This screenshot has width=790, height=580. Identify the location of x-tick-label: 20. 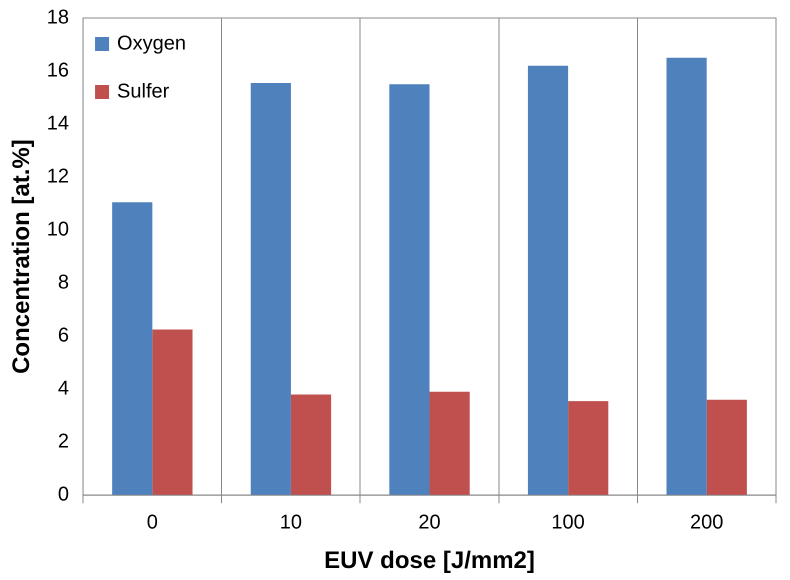
(429, 523).